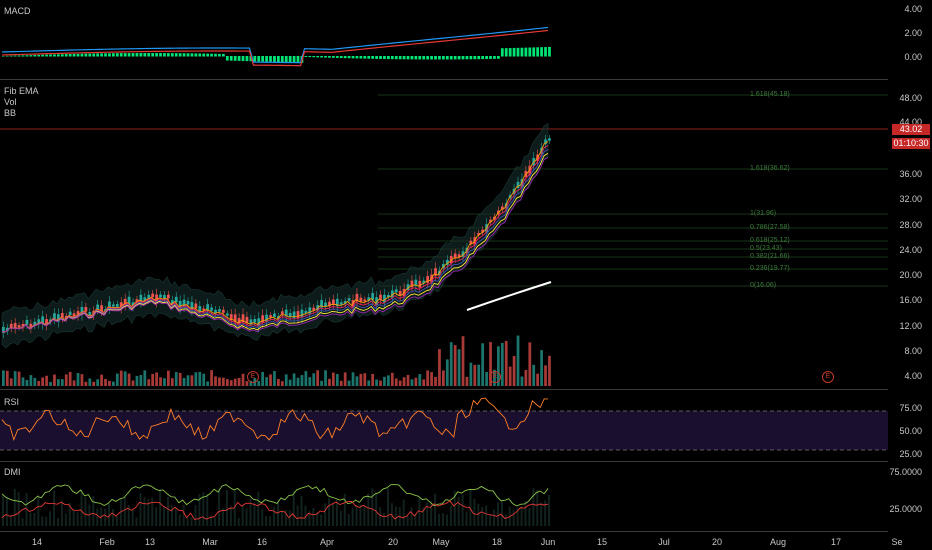 The height and width of the screenshot is (550, 932). I want to click on macd-label: MACD, so click(17, 11).